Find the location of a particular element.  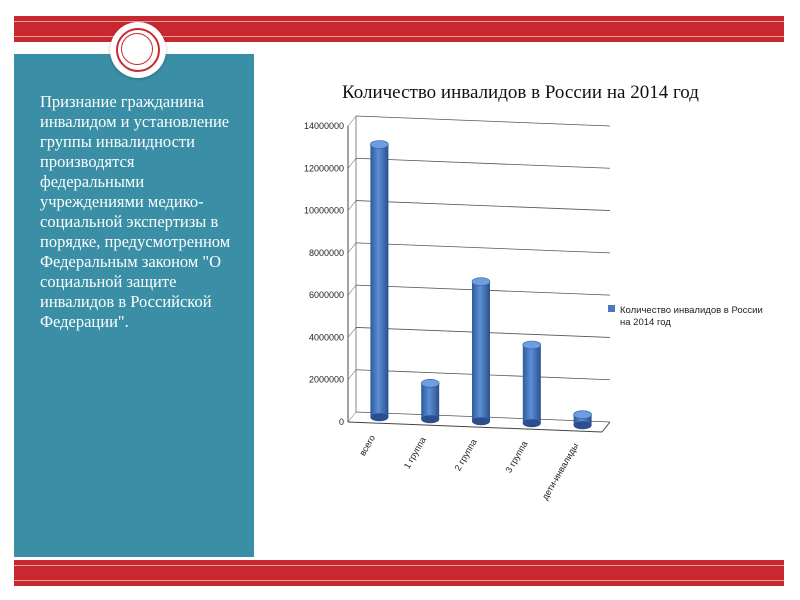

bar-2 группа is located at coordinates (481, 351).